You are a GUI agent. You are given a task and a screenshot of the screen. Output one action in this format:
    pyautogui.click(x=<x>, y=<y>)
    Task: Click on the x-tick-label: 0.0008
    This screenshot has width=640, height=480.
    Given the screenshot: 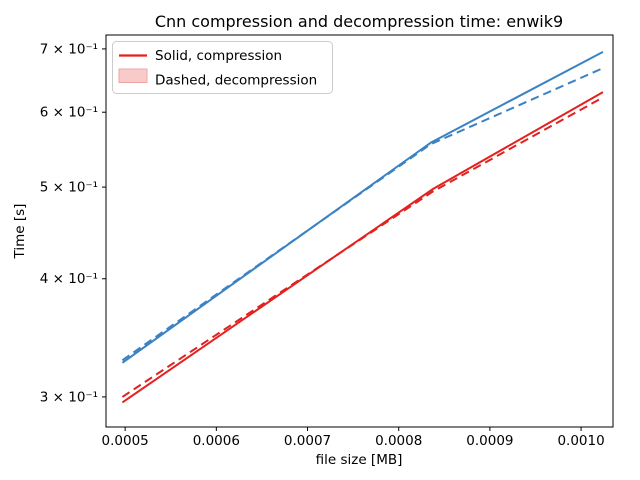 What is the action you would take?
    pyautogui.click(x=398, y=441)
    